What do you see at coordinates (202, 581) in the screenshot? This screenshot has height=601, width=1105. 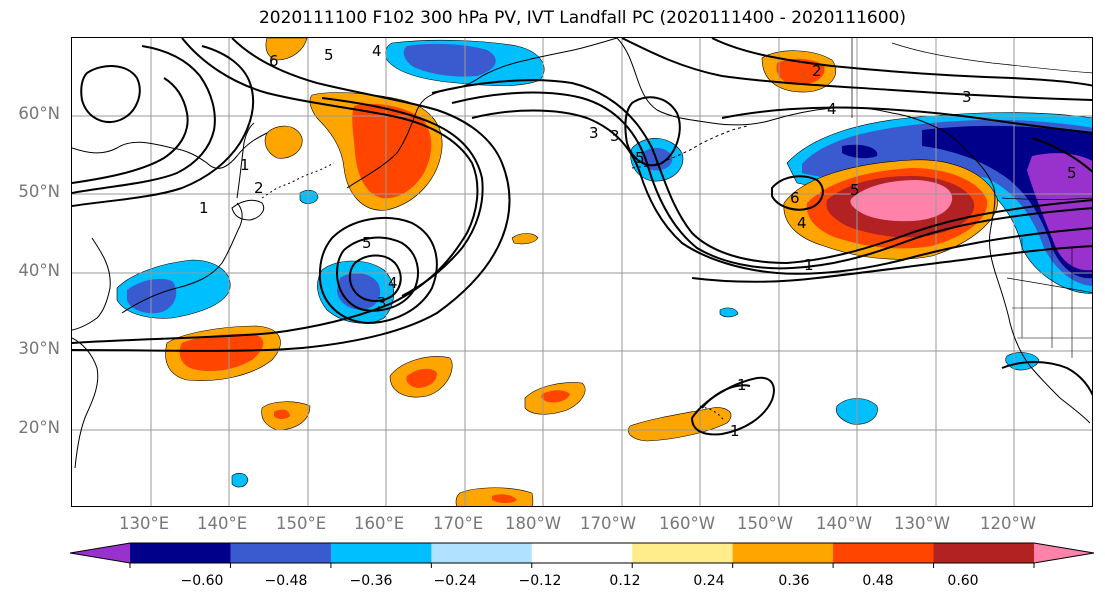 I see `colorbar-tick-label: −0.60` at bounding box center [202, 581].